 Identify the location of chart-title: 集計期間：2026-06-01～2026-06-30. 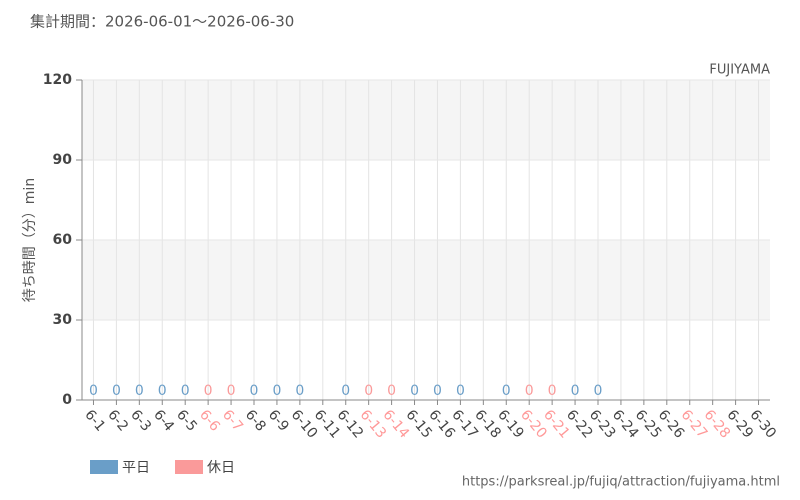
(162, 22).